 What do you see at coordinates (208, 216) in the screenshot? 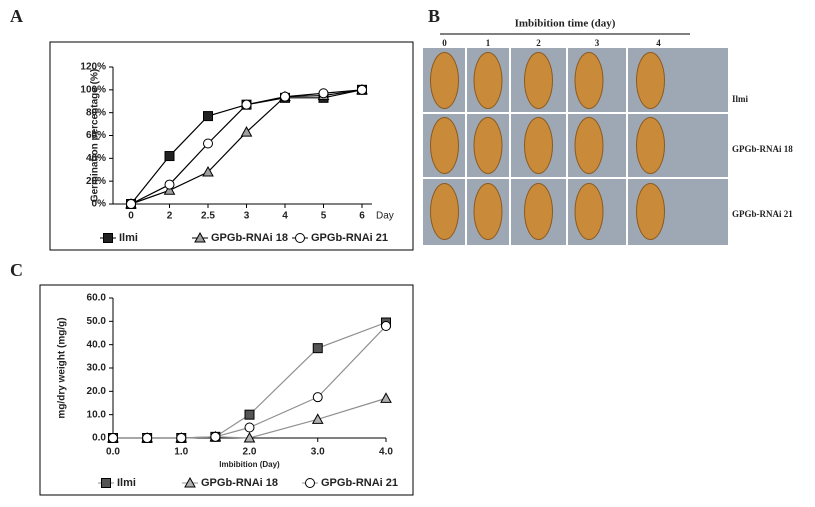
I see `x-tick-label: 2.5` at bounding box center [208, 216].